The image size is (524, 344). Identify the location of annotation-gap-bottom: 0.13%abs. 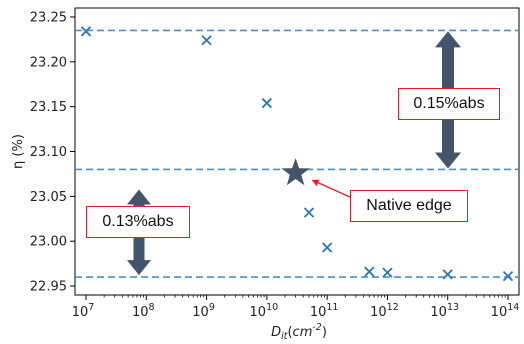
(138, 222).